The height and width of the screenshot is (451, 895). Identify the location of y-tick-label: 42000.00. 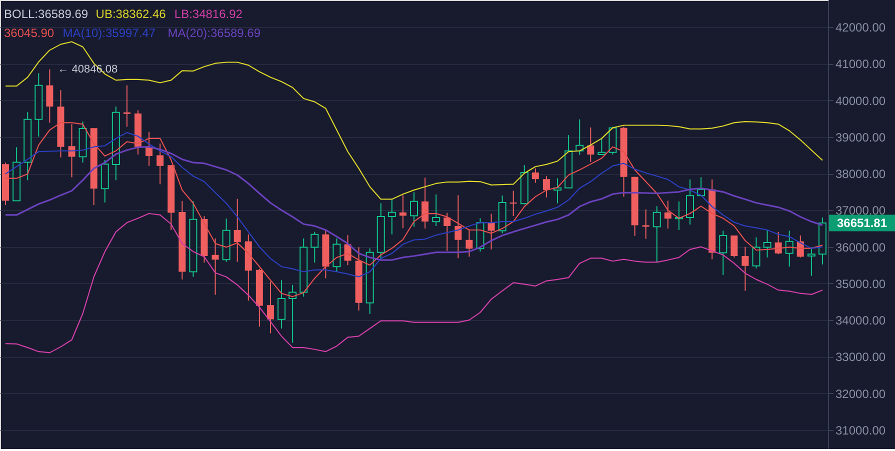
(861, 27).